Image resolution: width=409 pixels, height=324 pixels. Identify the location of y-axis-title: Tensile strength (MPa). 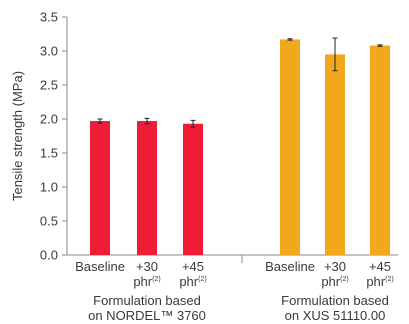
(17, 136).